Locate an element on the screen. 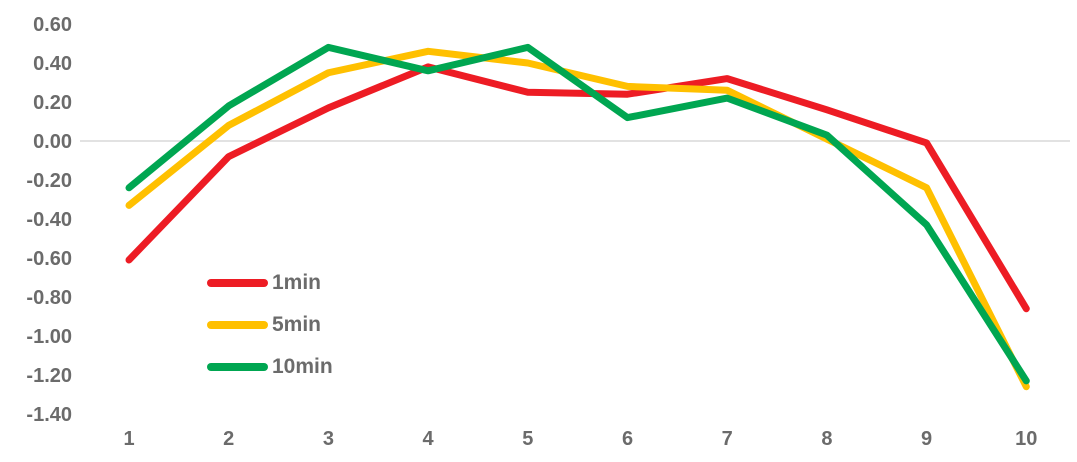 The height and width of the screenshot is (462, 1077). x-tick-label: 3 is located at coordinates (328, 439).